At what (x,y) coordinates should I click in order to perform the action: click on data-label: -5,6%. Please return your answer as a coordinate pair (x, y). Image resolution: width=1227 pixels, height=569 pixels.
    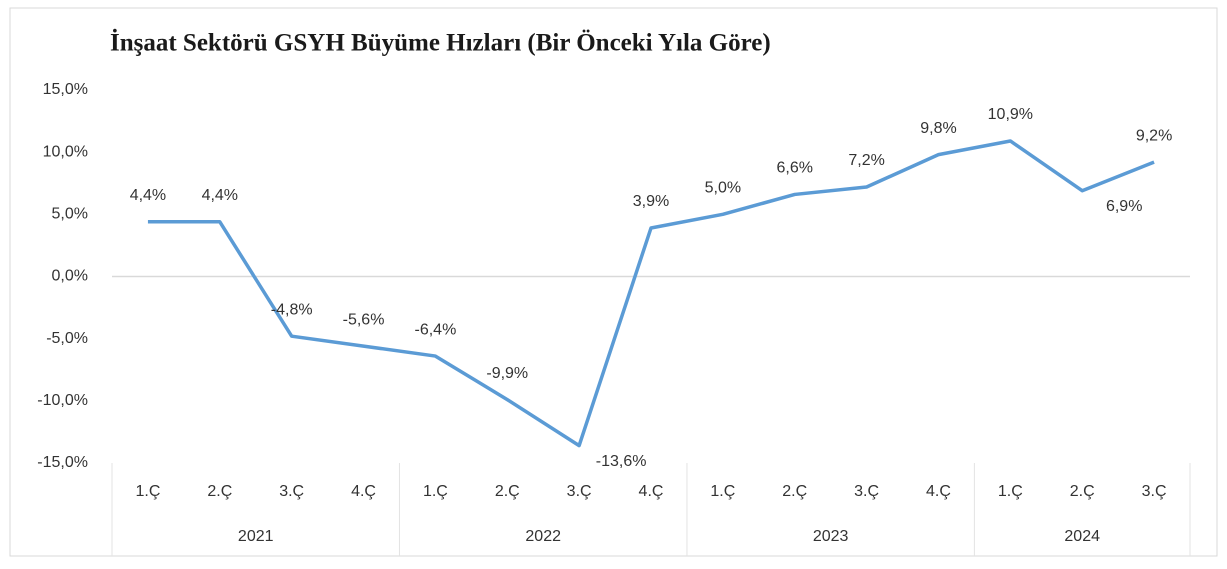
    Looking at the image, I should click on (364, 319).